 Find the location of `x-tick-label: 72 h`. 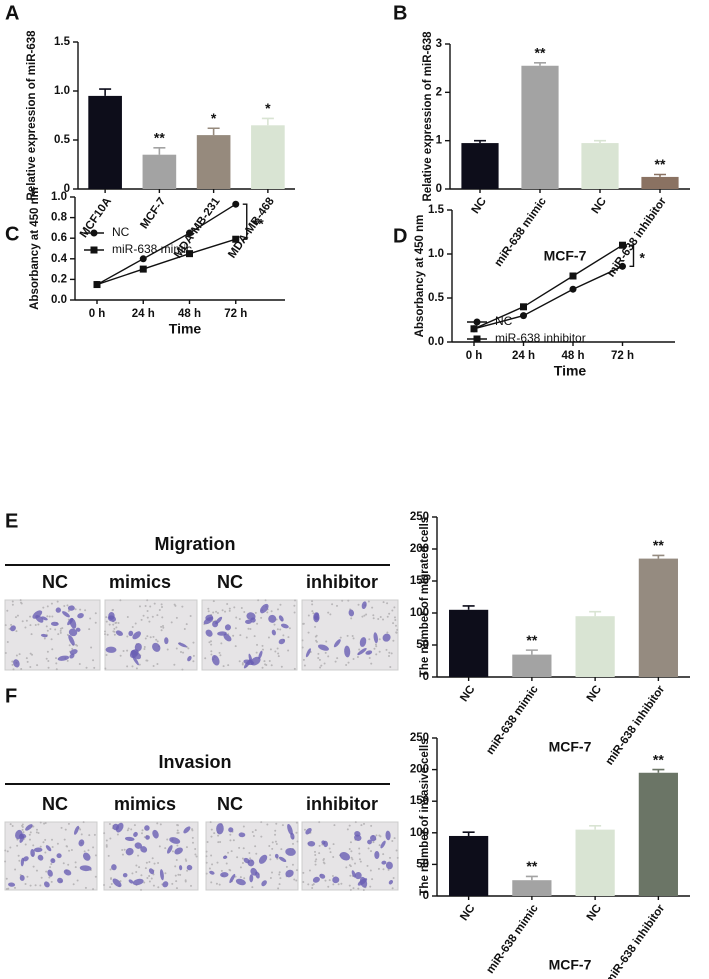

x-tick-label: 72 h is located at coordinates (622, 356).